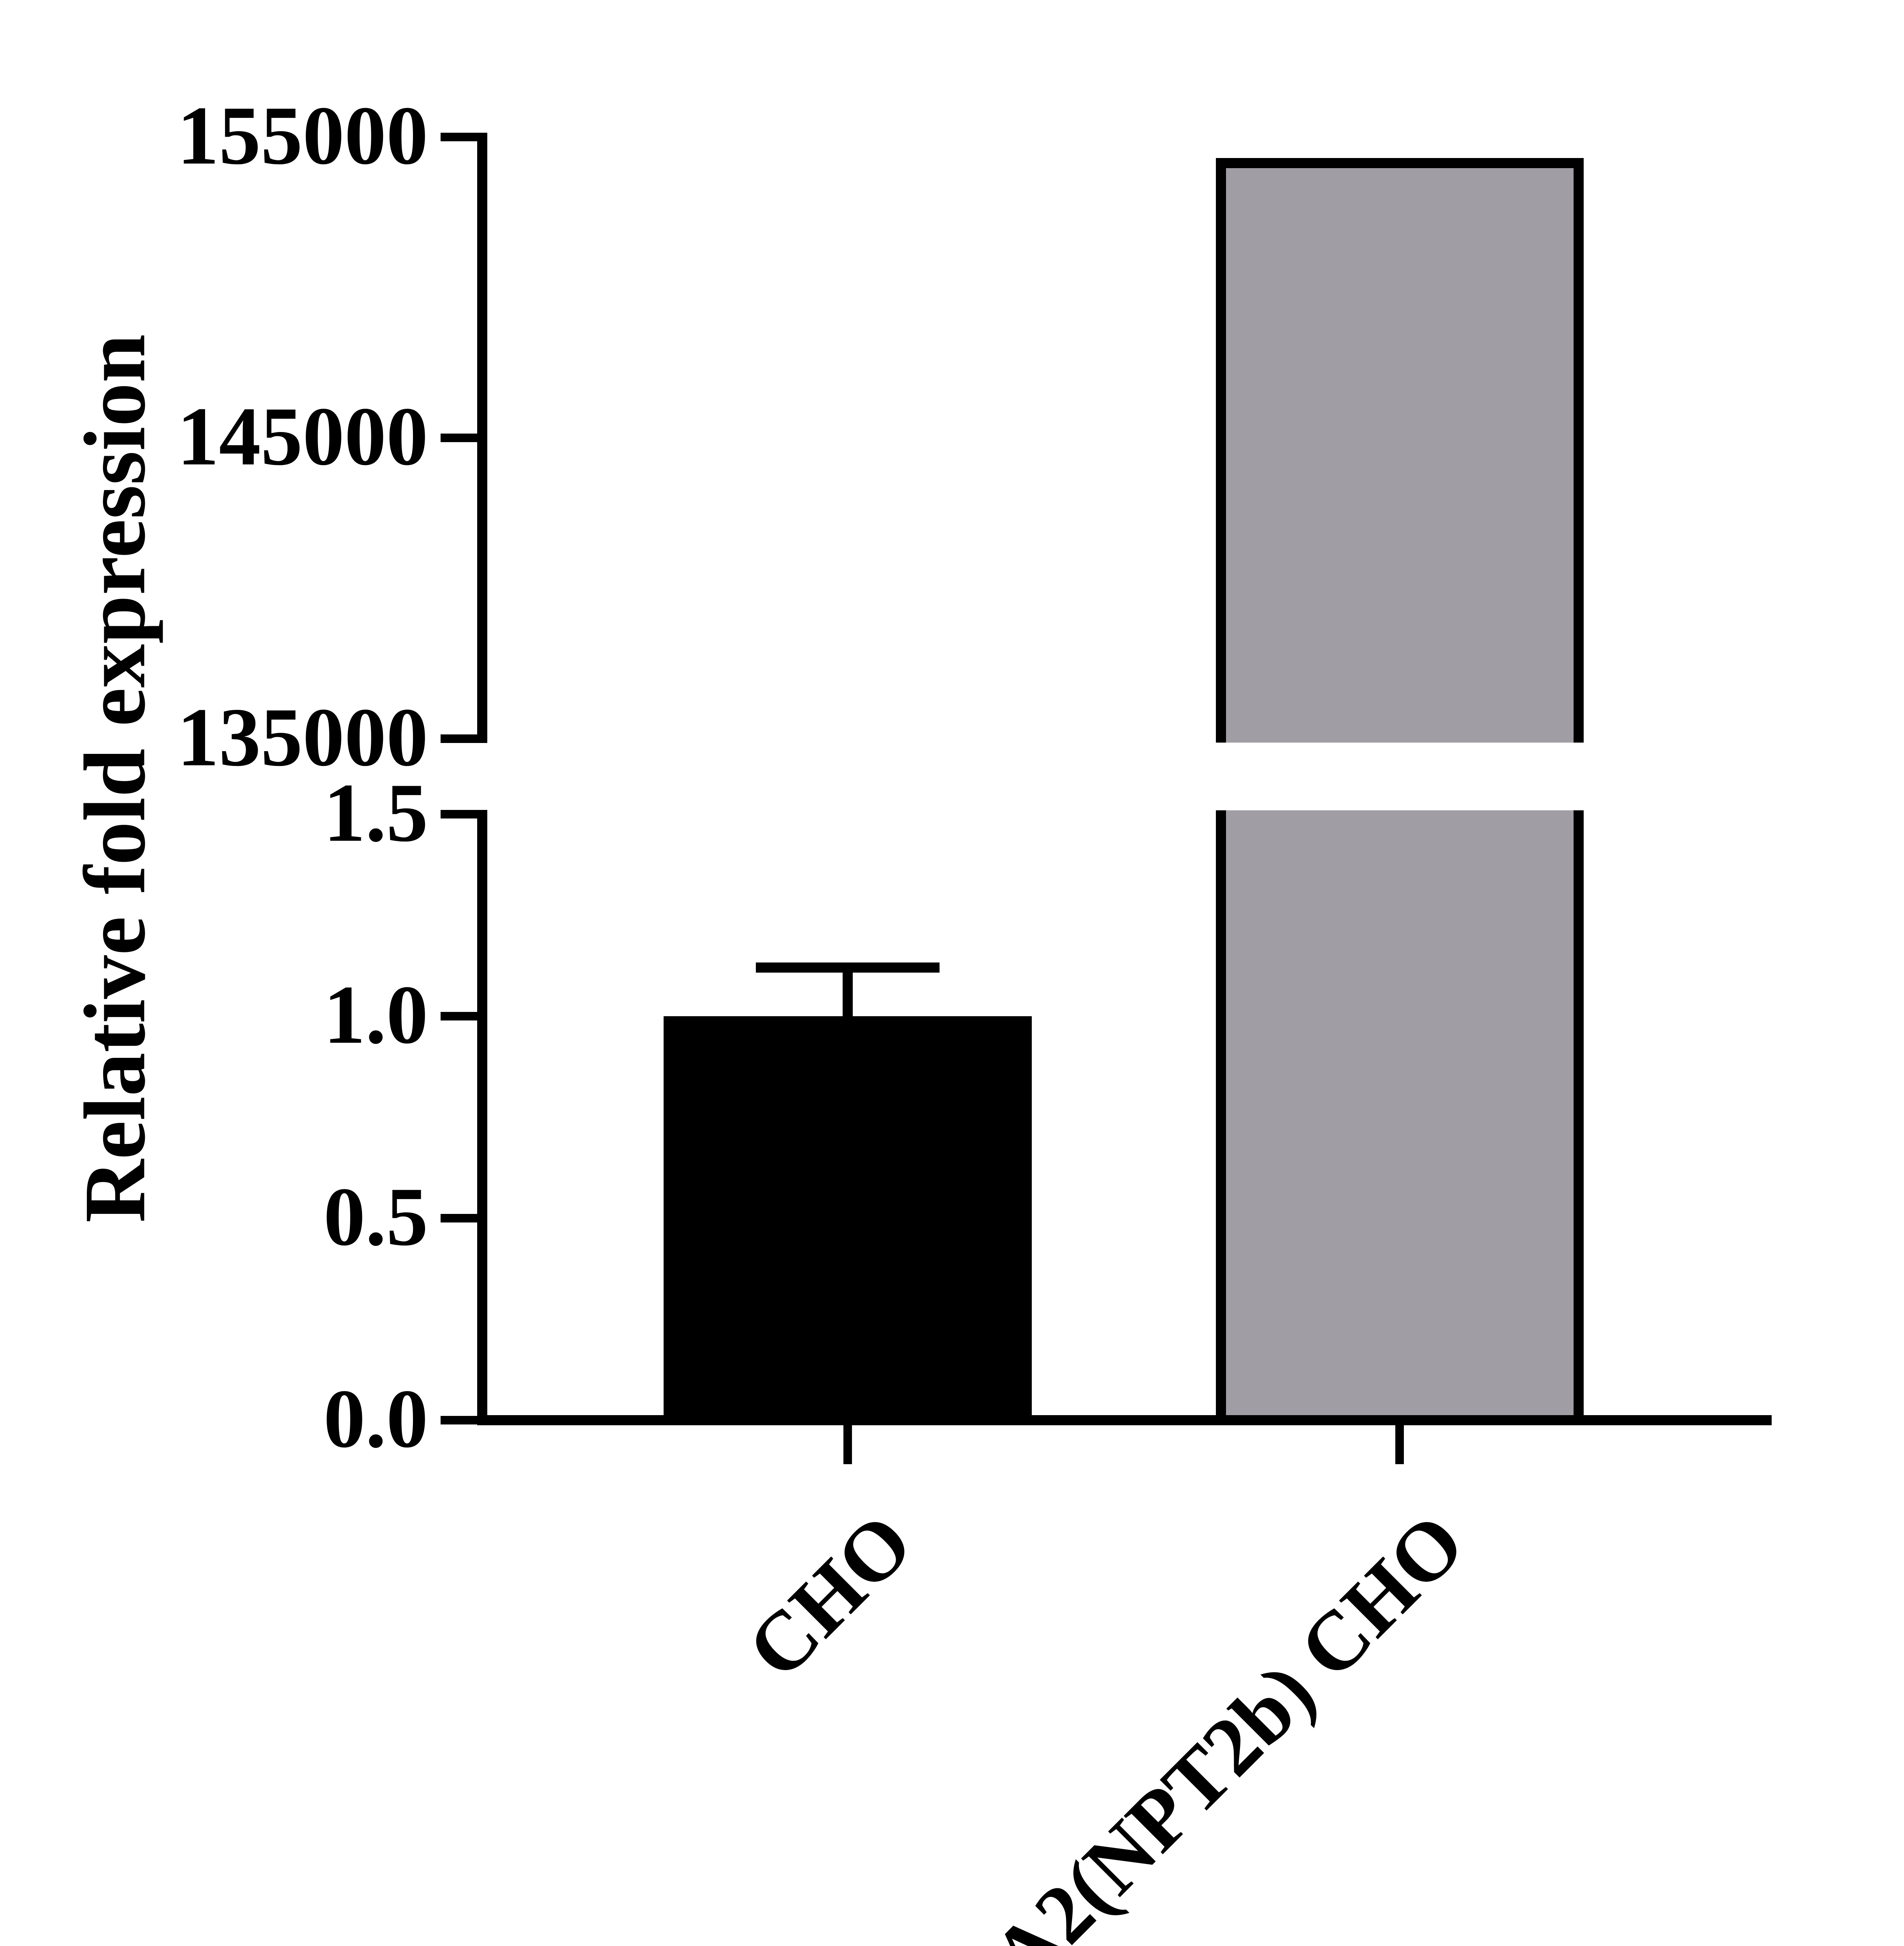 The image size is (1904, 1946). Describe the element at coordinates (848, 1219) in the screenshot. I see `bar-cho` at that location.